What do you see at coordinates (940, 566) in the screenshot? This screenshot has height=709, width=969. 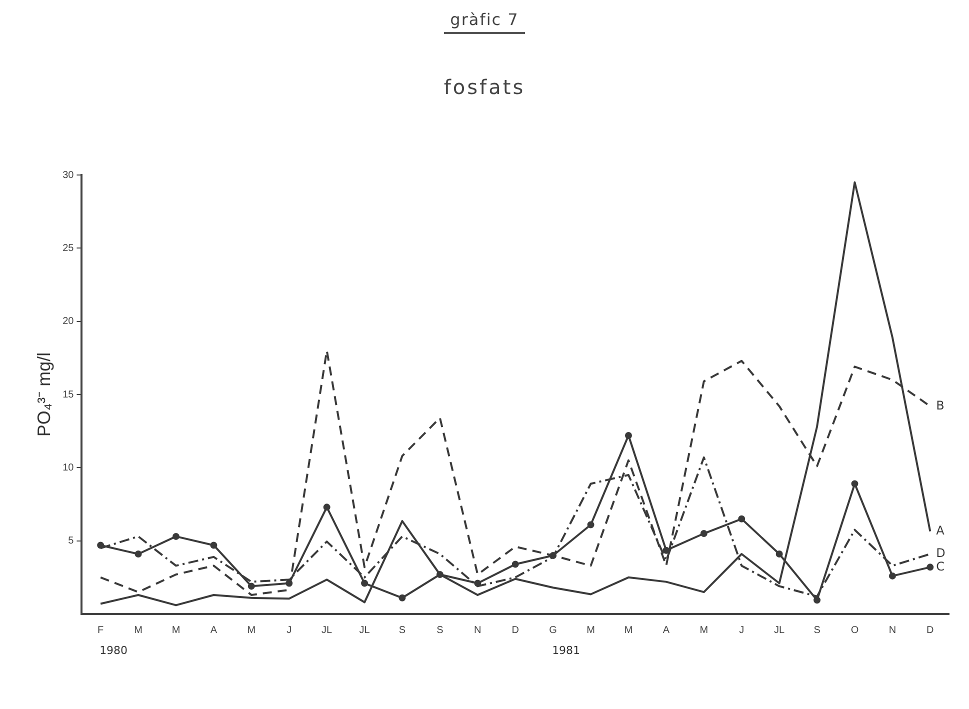 I see `series-label: C` at bounding box center [940, 566].